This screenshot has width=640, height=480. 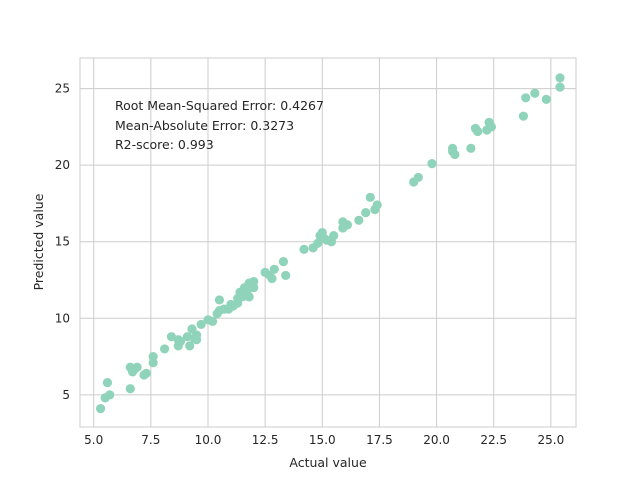 I want to click on x-tick-label: 20.0, so click(x=436, y=440).